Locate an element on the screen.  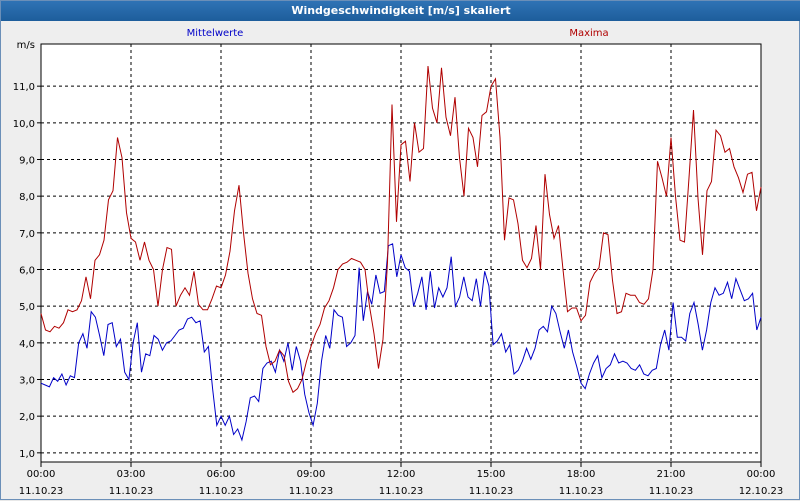
y-tick-label: 3,0 is located at coordinates (27, 381).